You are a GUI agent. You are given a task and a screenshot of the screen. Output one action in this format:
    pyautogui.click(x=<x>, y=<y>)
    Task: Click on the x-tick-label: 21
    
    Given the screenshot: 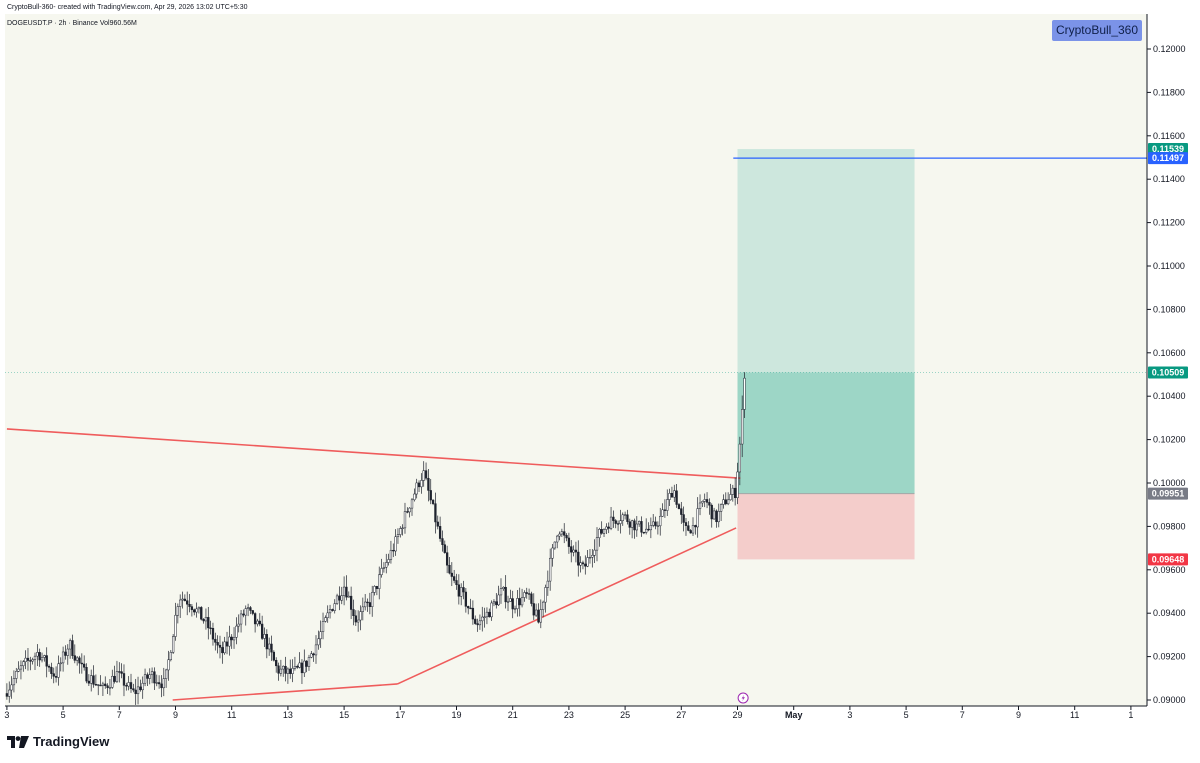 What is the action you would take?
    pyautogui.click(x=513, y=715)
    